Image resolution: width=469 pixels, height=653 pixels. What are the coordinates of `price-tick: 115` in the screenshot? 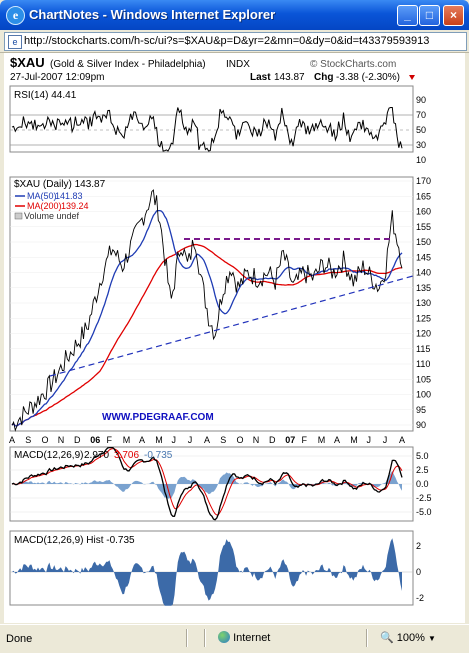 It's located at (423, 349).